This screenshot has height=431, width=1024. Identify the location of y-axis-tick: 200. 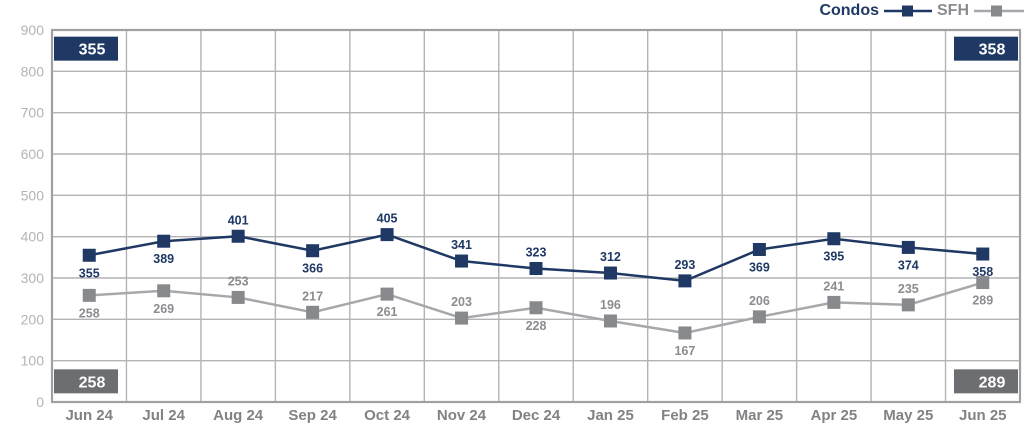
(33, 319).